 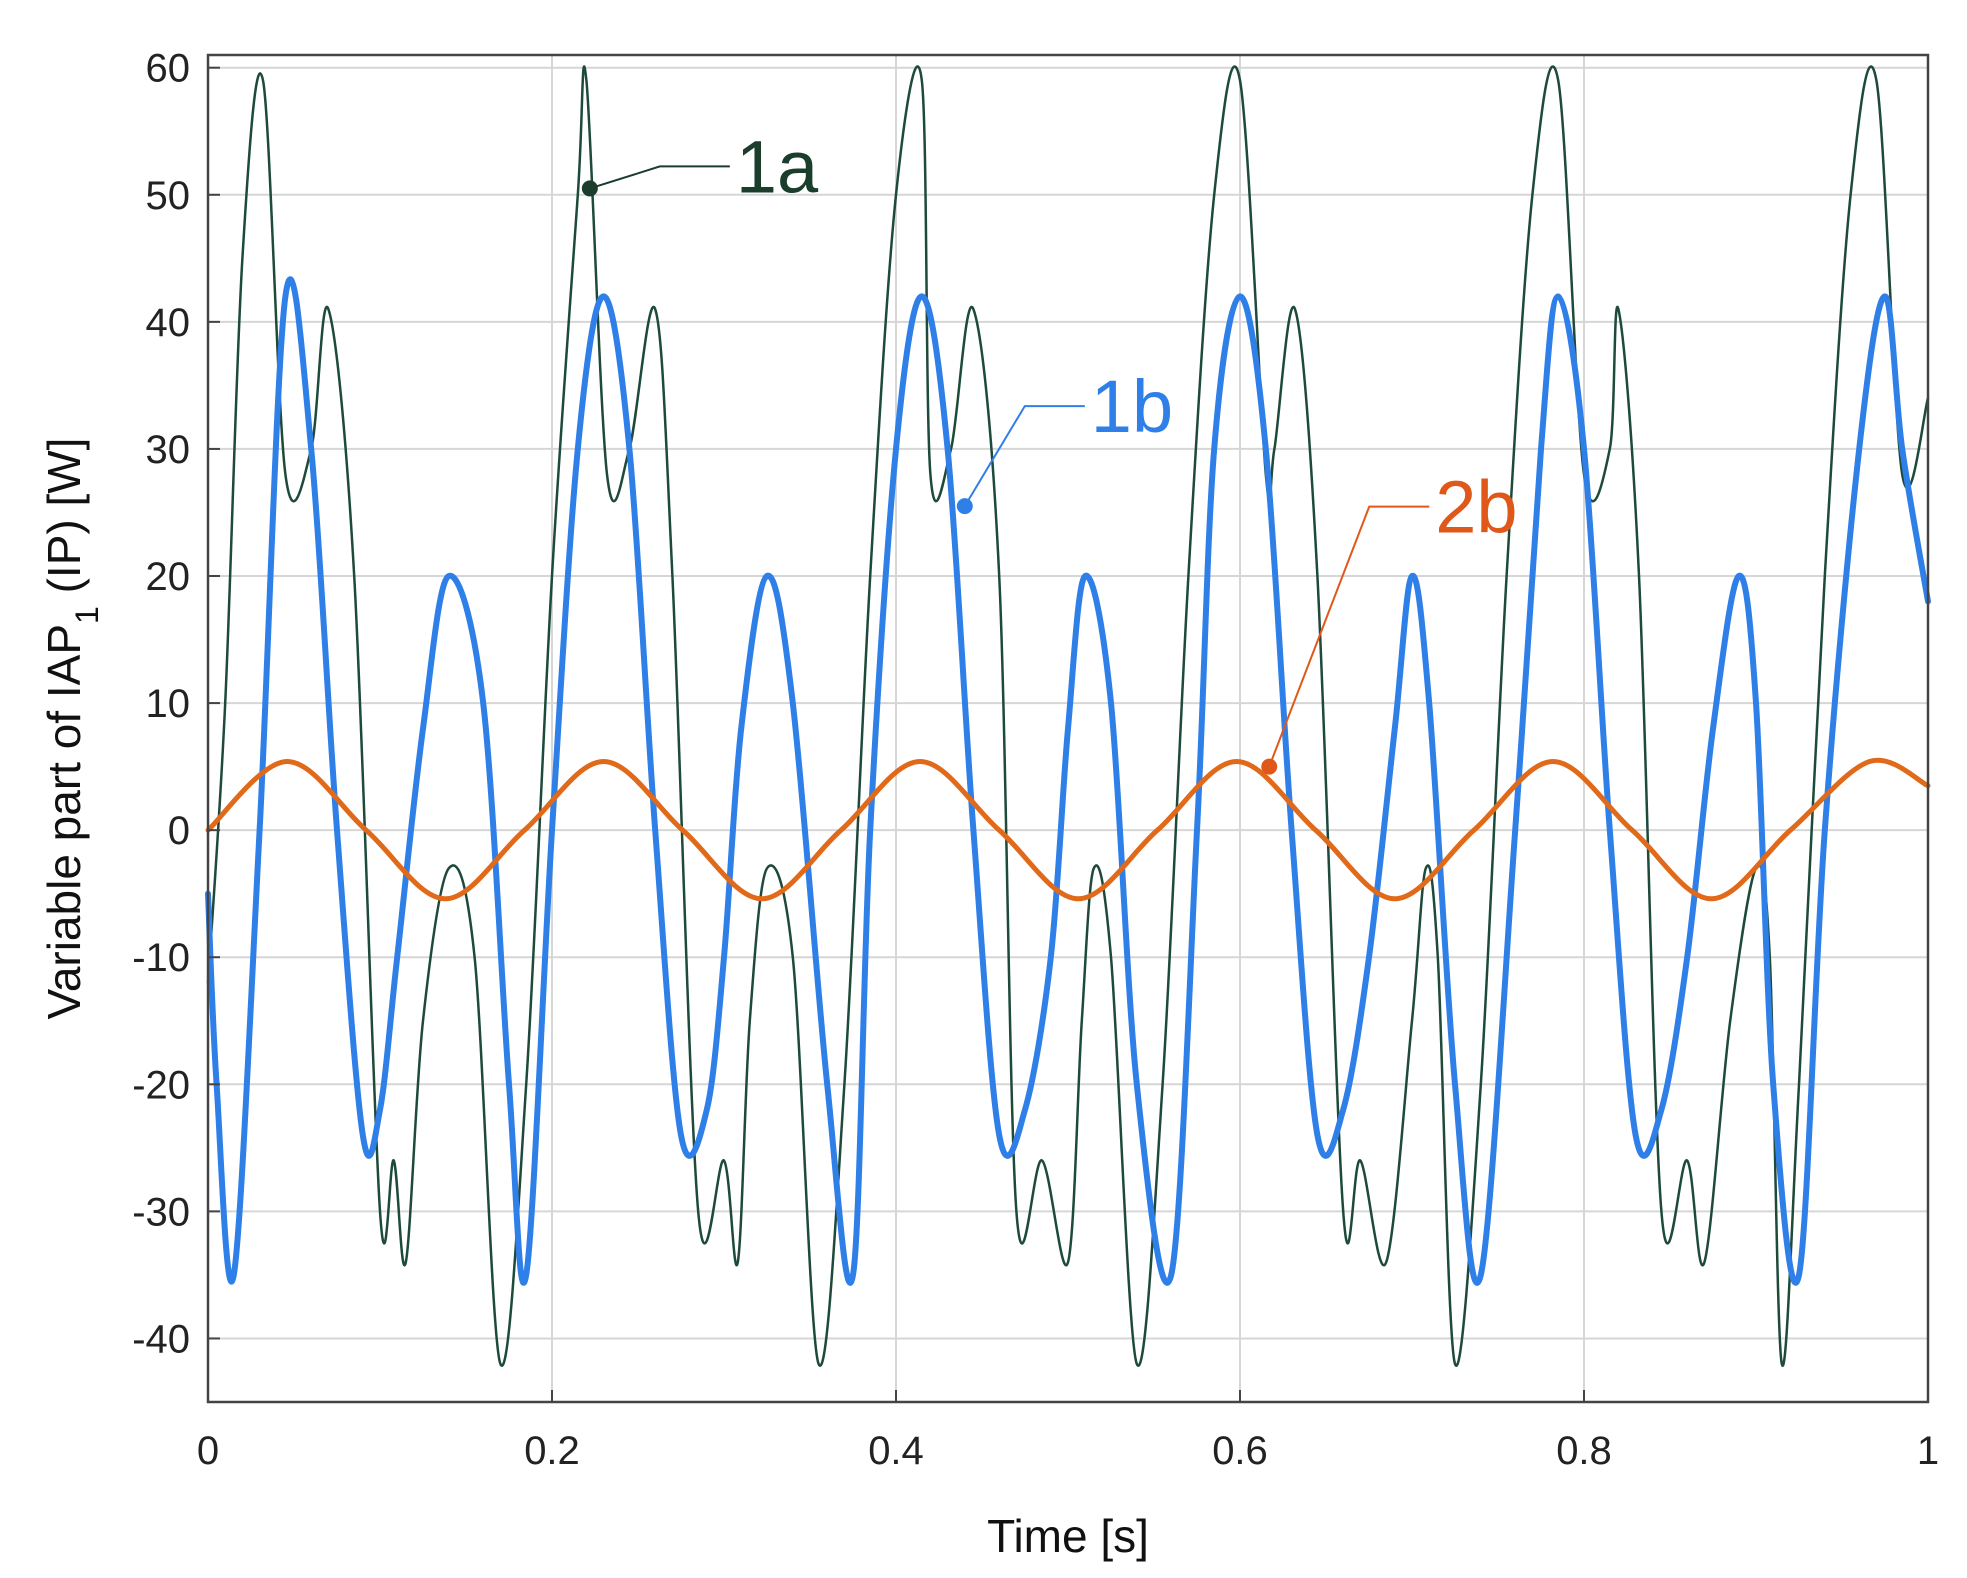 I want to click on x-tick-label-5: 1, so click(x=1928, y=1451).